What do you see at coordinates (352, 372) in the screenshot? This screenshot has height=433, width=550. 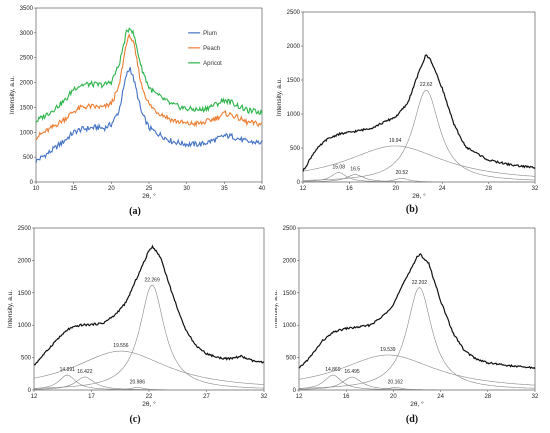 I see `peak-label: 16.495` at bounding box center [352, 372].